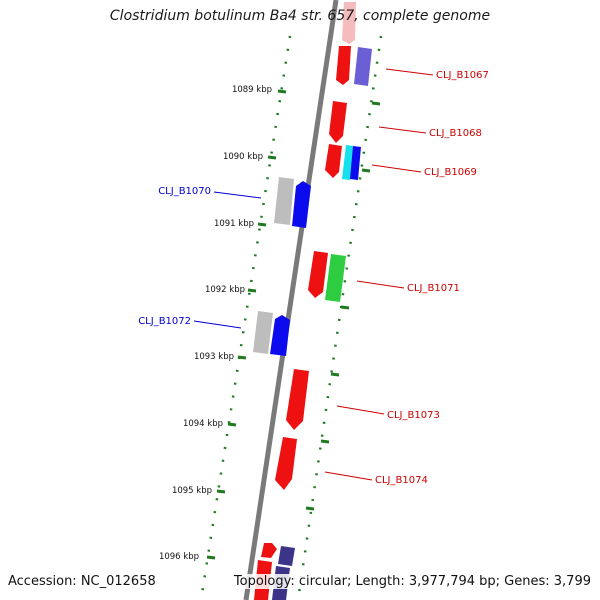 This screenshot has height=600, width=600. Describe the element at coordinates (82, 581) in the screenshot. I see `accession-text: Accession: NC_012658` at that location.